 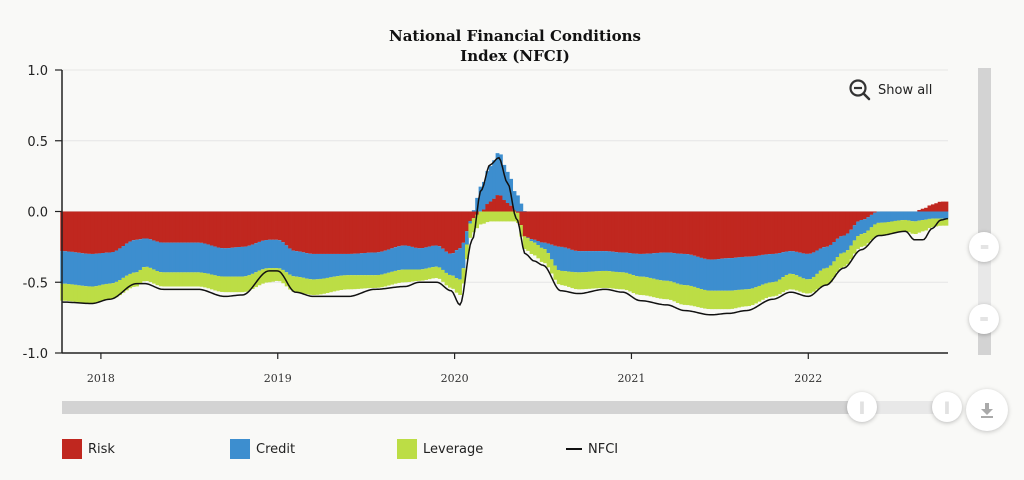 What do you see at coordinates (947, 407) in the screenshot?
I see `horizontal-navigator-handle-right: ‖` at bounding box center [947, 407].